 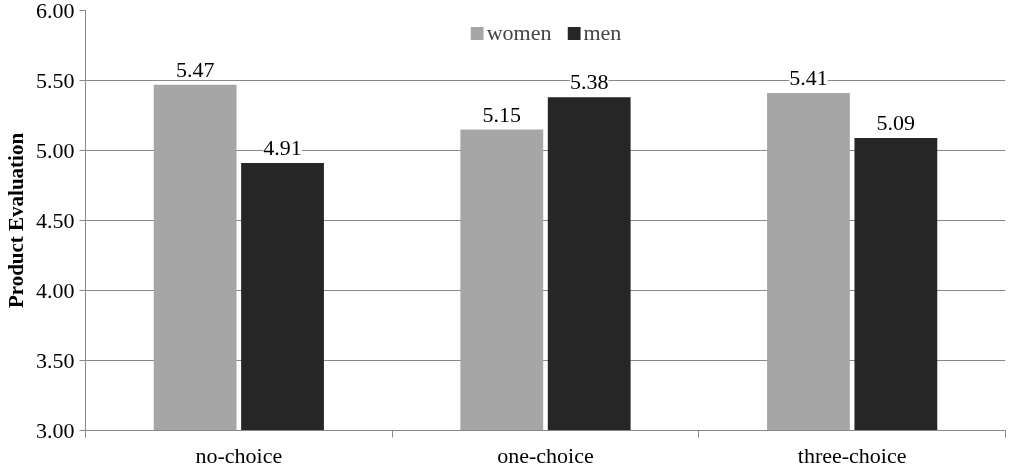 What do you see at coordinates (195, 69) in the screenshot?
I see `data-label: 5.47` at bounding box center [195, 69].